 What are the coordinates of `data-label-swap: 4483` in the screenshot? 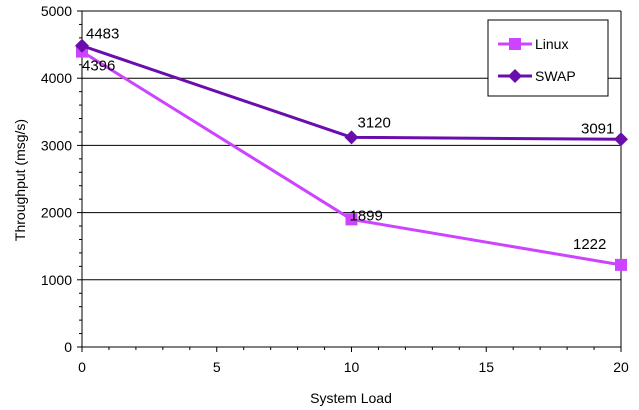 It's located at (102, 34).